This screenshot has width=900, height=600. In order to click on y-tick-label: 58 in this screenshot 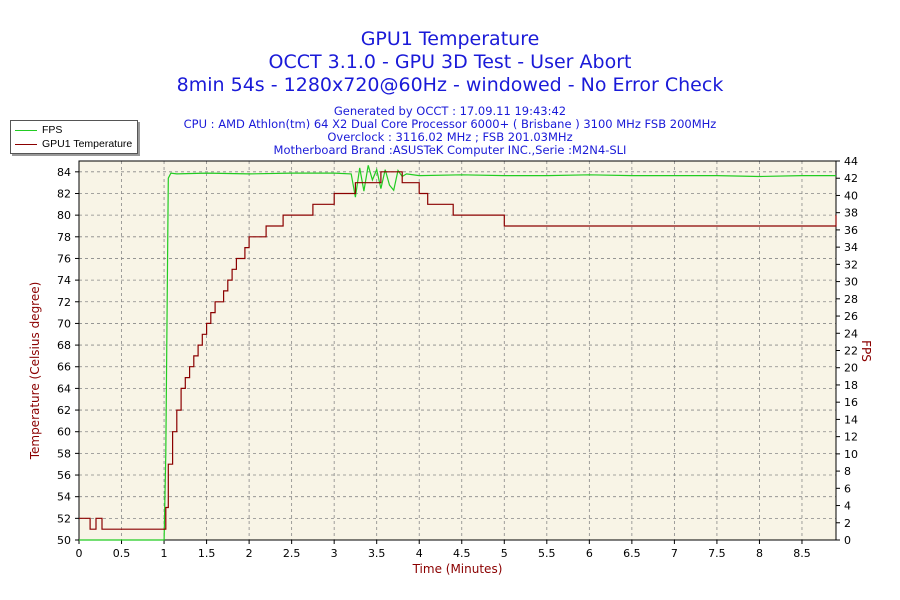, I will do `click(64, 453)`.